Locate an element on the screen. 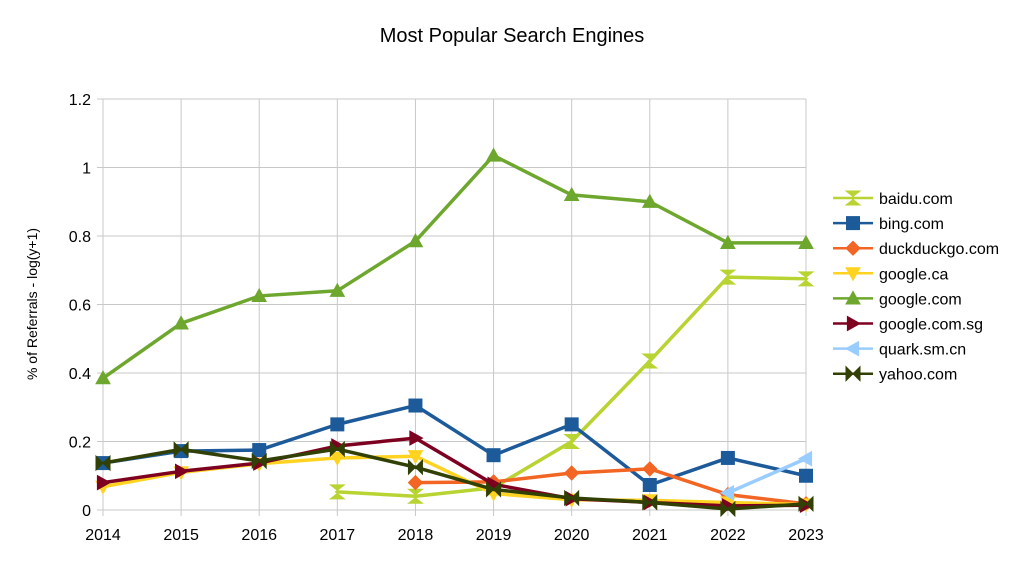 Image resolution: width=1024 pixels, height=575 pixels. y-tick-label: 0.2 is located at coordinates (80, 443).